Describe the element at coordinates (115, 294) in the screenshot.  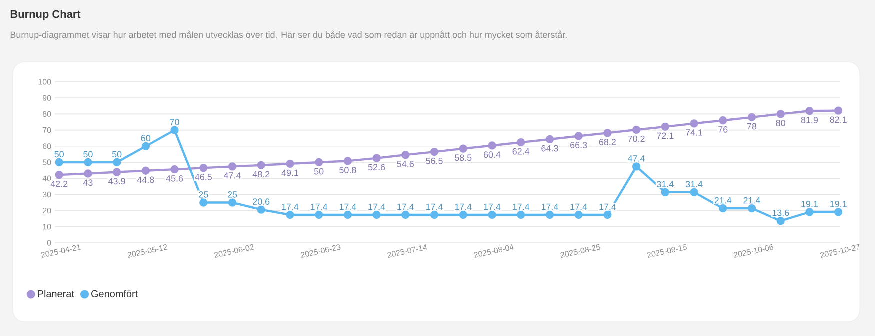
I see `legend-label: Genomfört` at that location.